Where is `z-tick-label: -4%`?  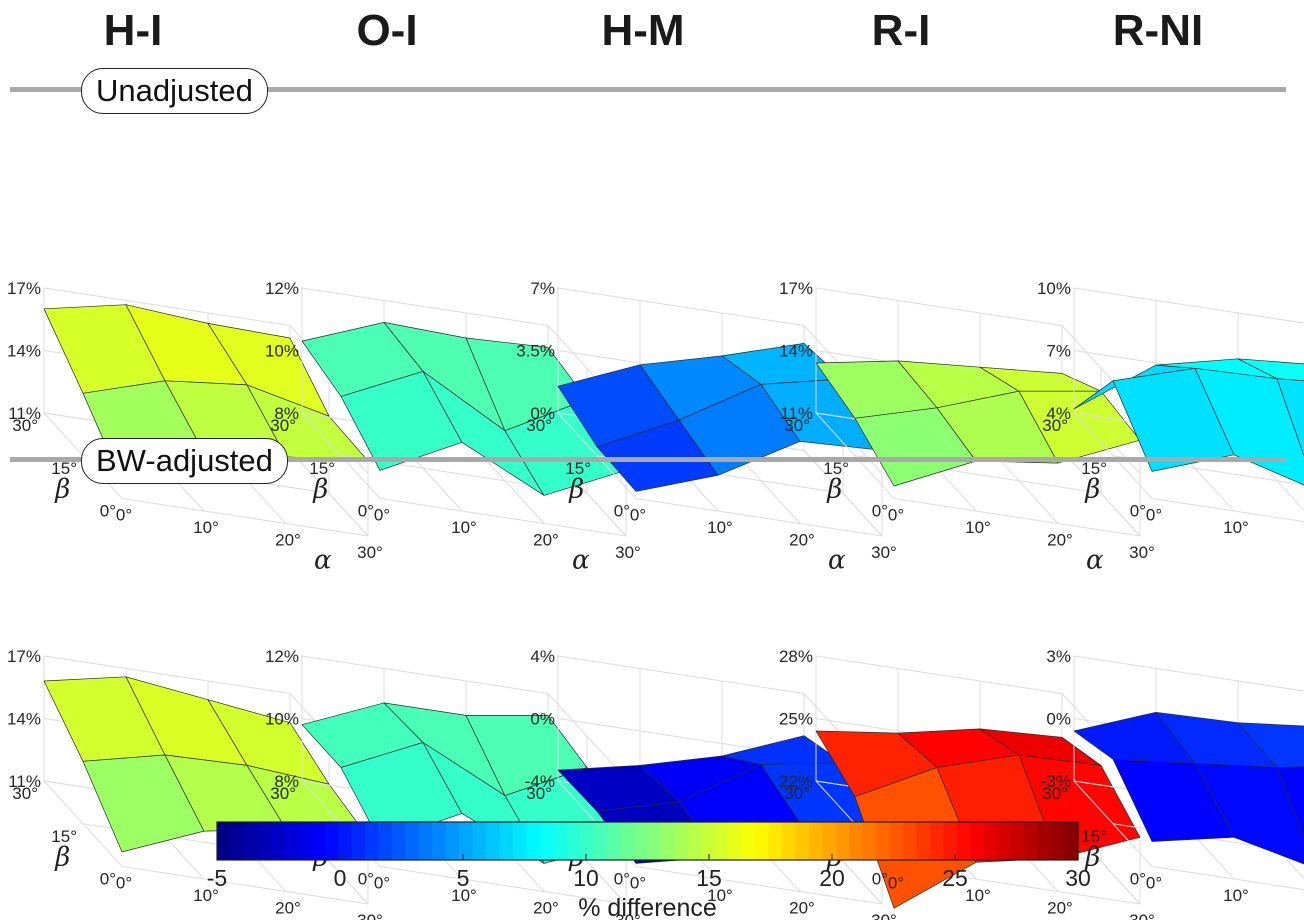
z-tick-label: -4% is located at coordinates (540, 781).